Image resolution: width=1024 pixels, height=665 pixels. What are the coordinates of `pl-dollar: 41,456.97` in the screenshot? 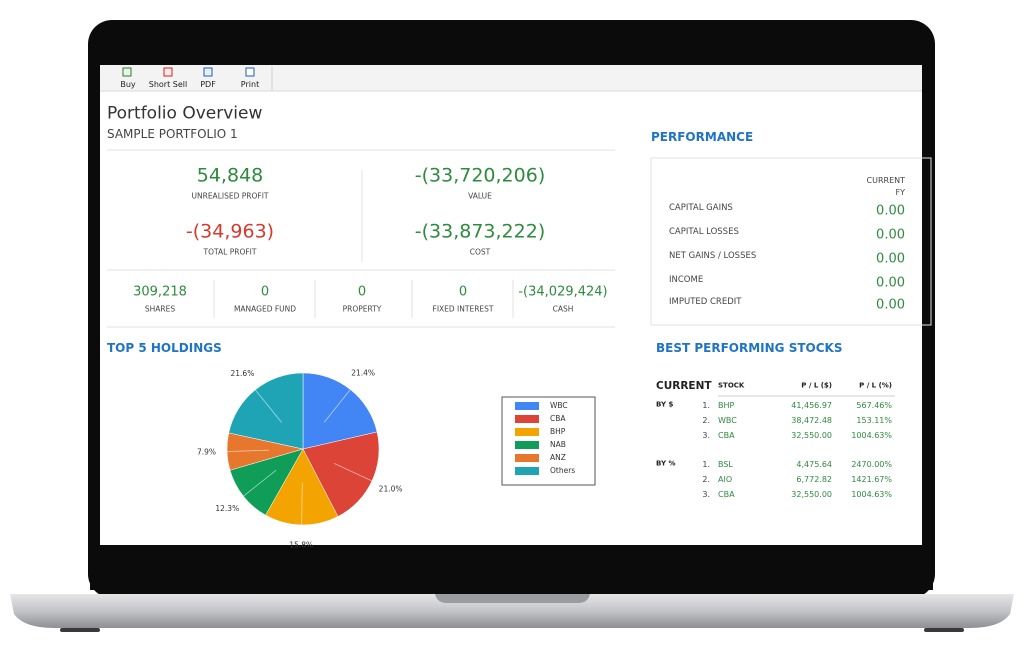 It's located at (811, 405).